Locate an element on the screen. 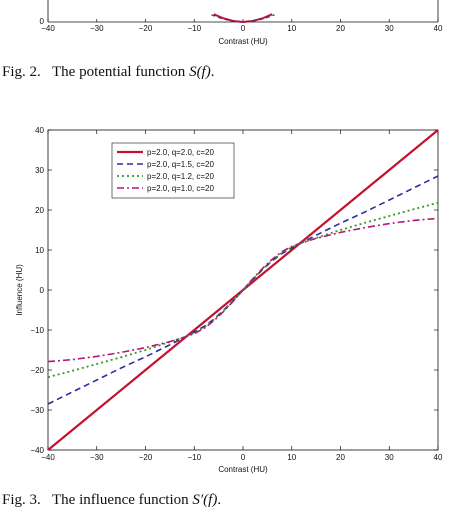 This screenshot has width=474, height=509. caption-fig2-end: . is located at coordinates (212, 72).